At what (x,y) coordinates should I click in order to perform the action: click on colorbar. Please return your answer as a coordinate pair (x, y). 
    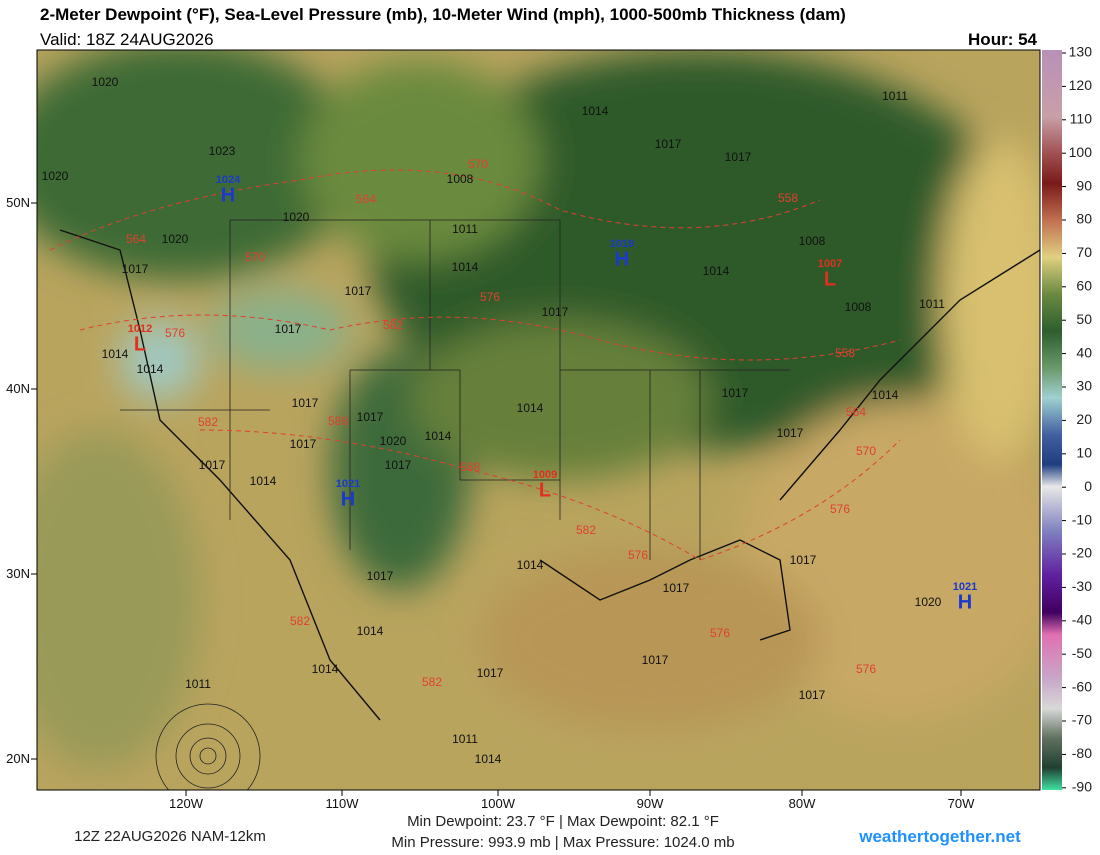
    Looking at the image, I should click on (1052, 420).